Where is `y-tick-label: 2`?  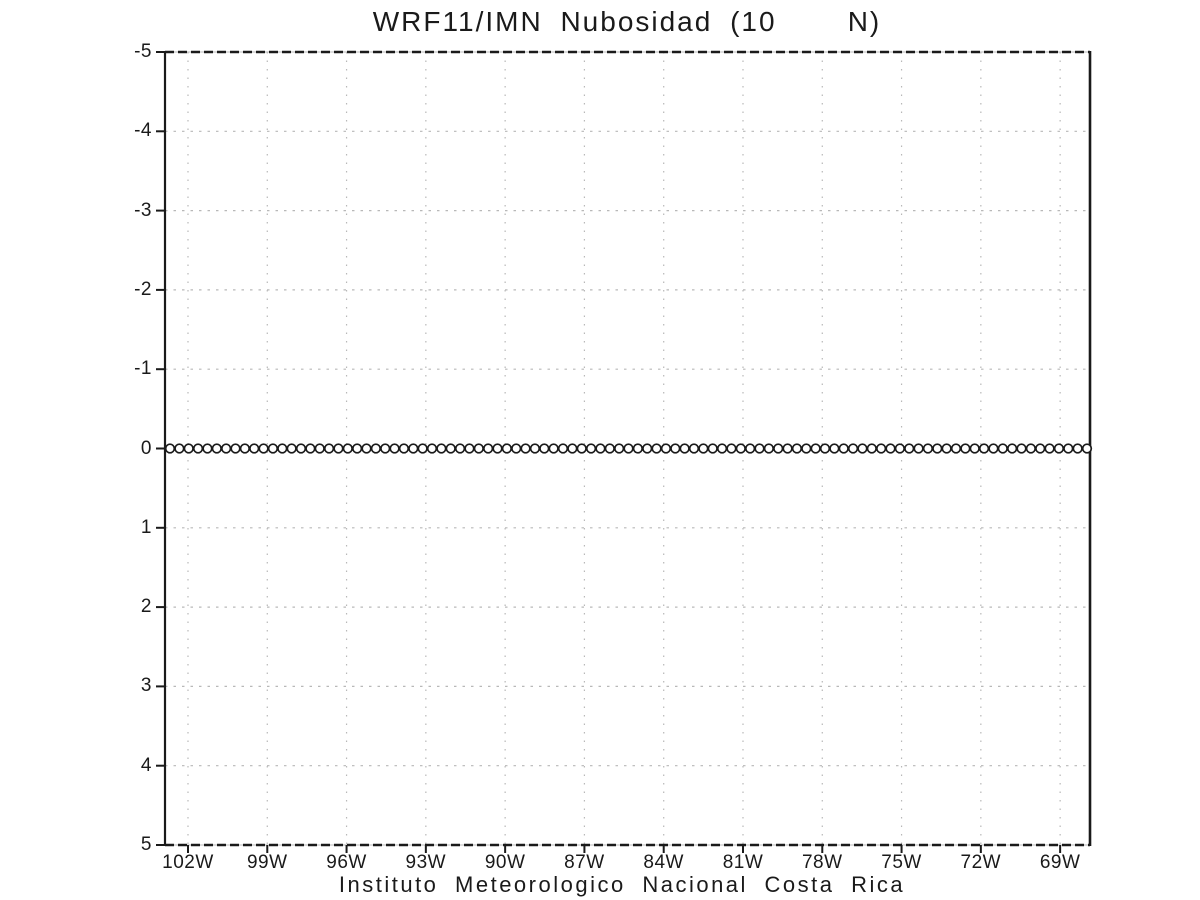 y-tick-label: 2 is located at coordinates (146, 607).